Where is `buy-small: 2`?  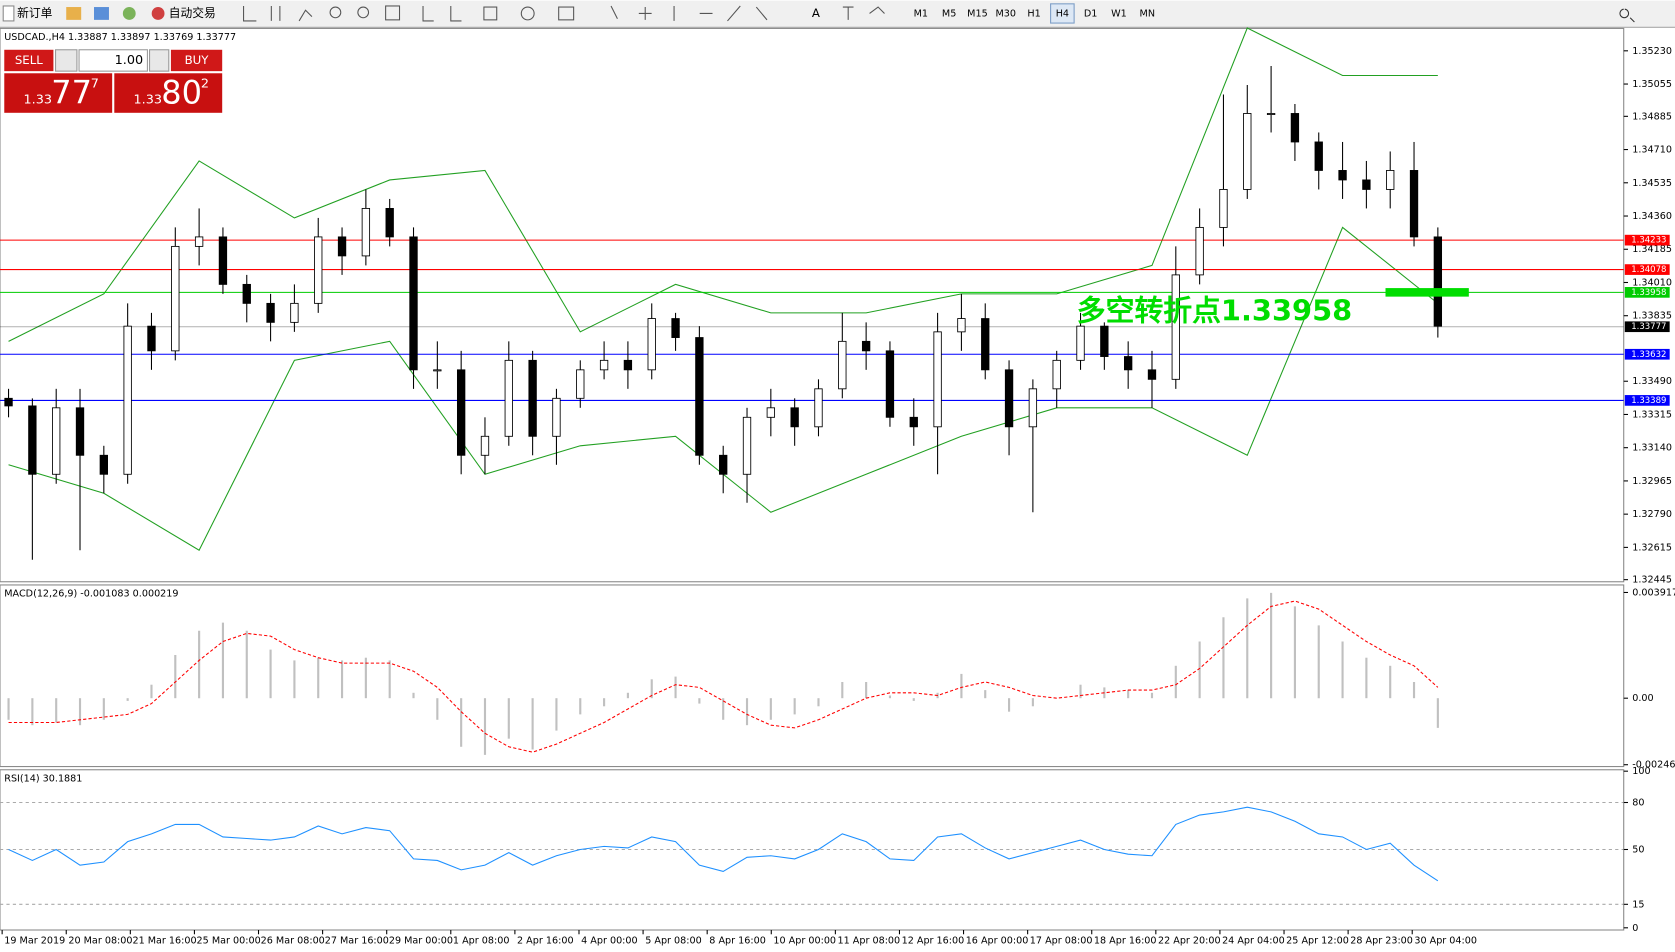 buy-small: 2 is located at coordinates (205, 83).